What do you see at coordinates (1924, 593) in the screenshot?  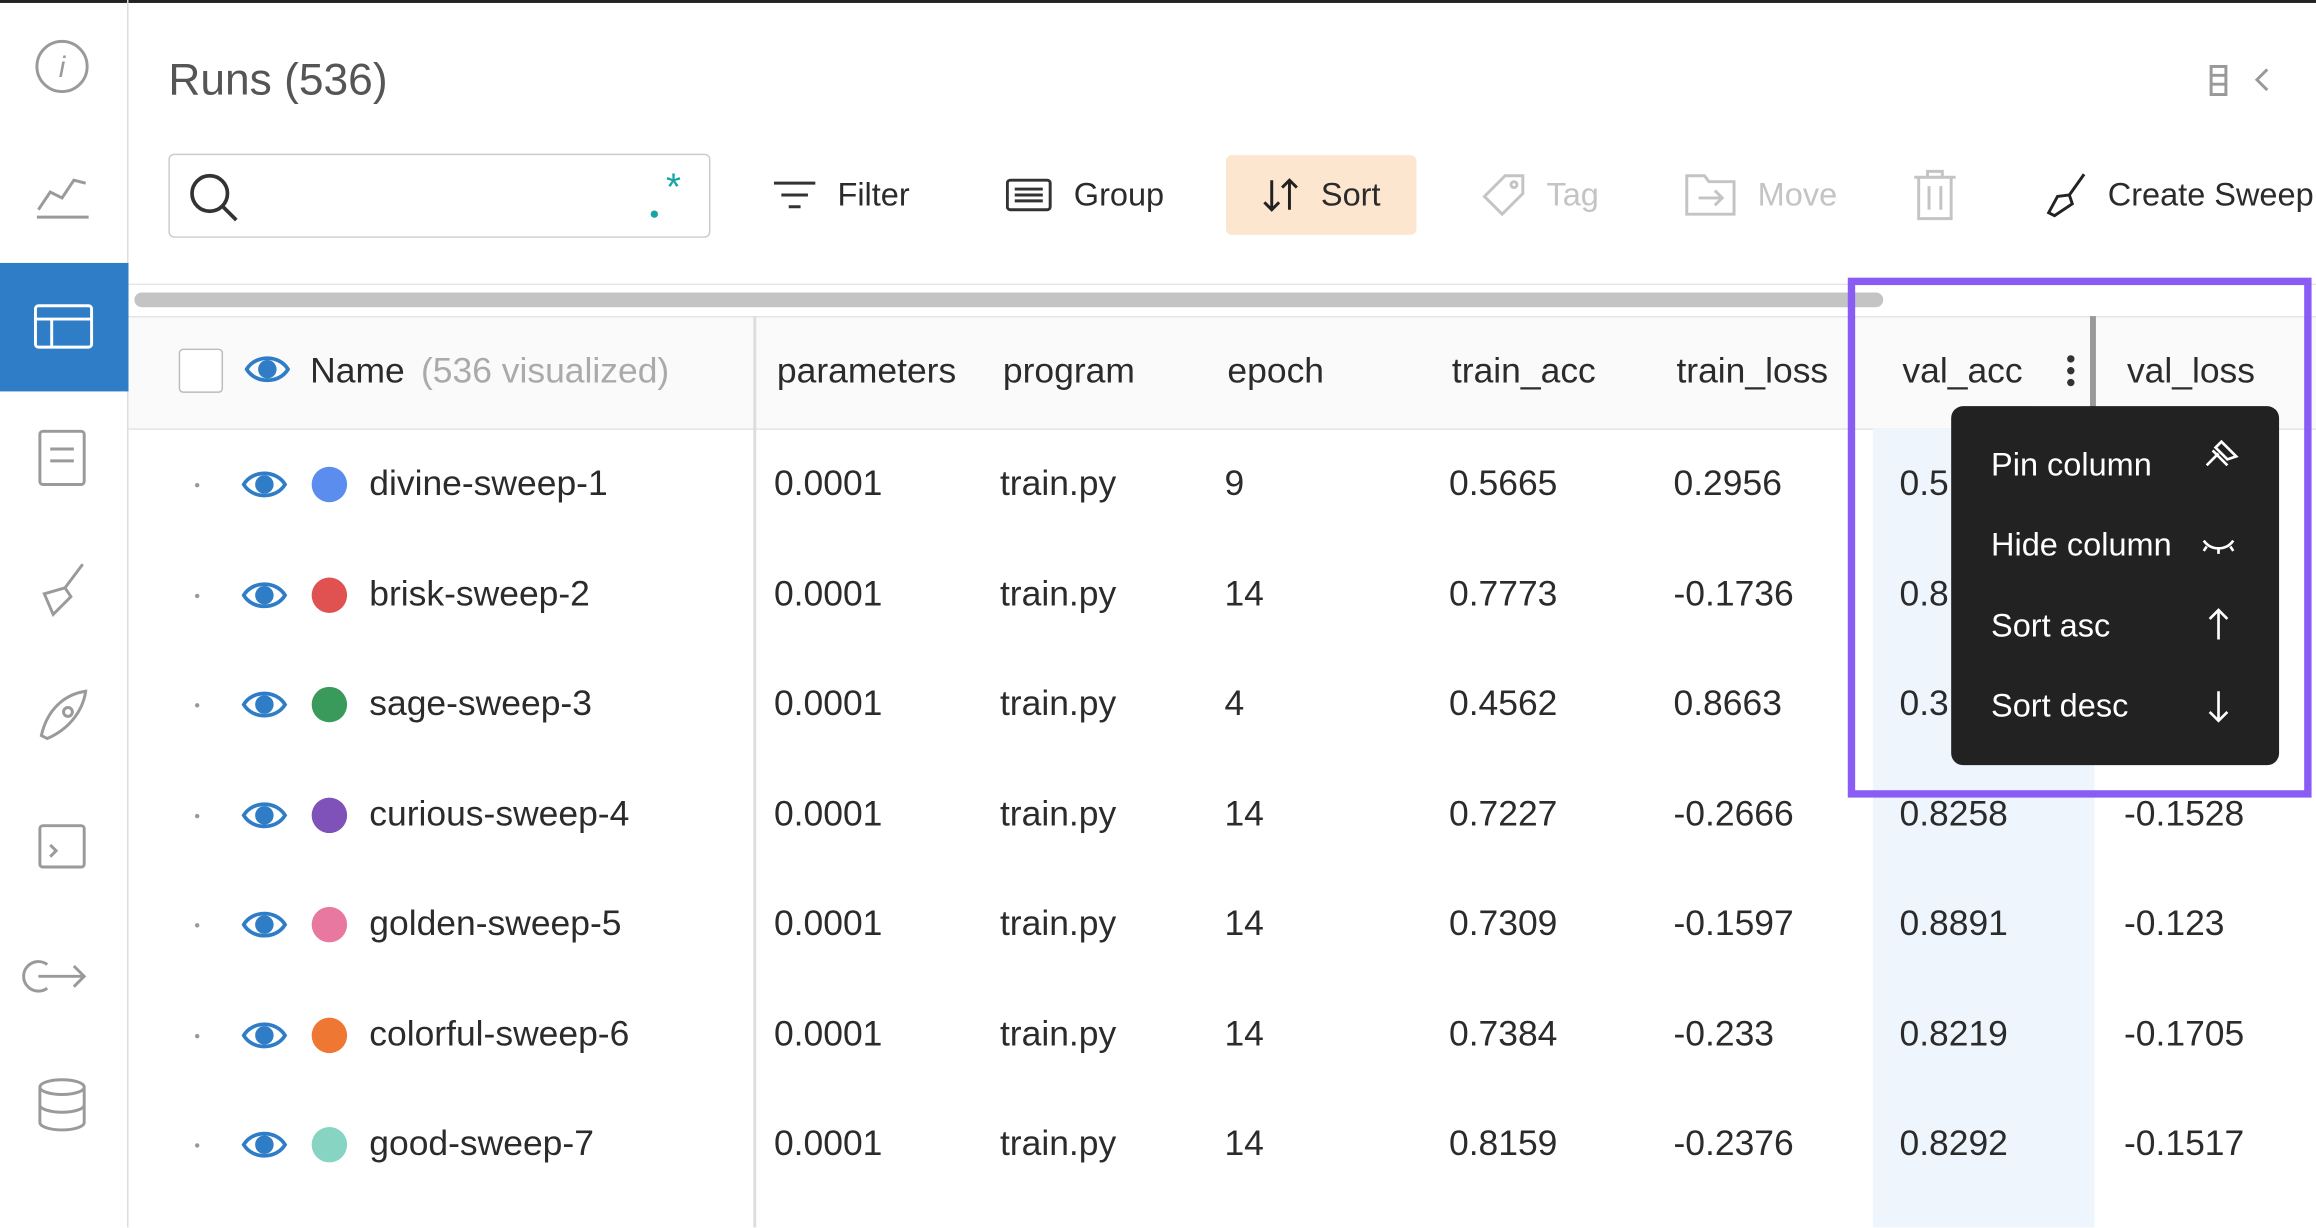 I see `cell: 0.8` at bounding box center [1924, 593].